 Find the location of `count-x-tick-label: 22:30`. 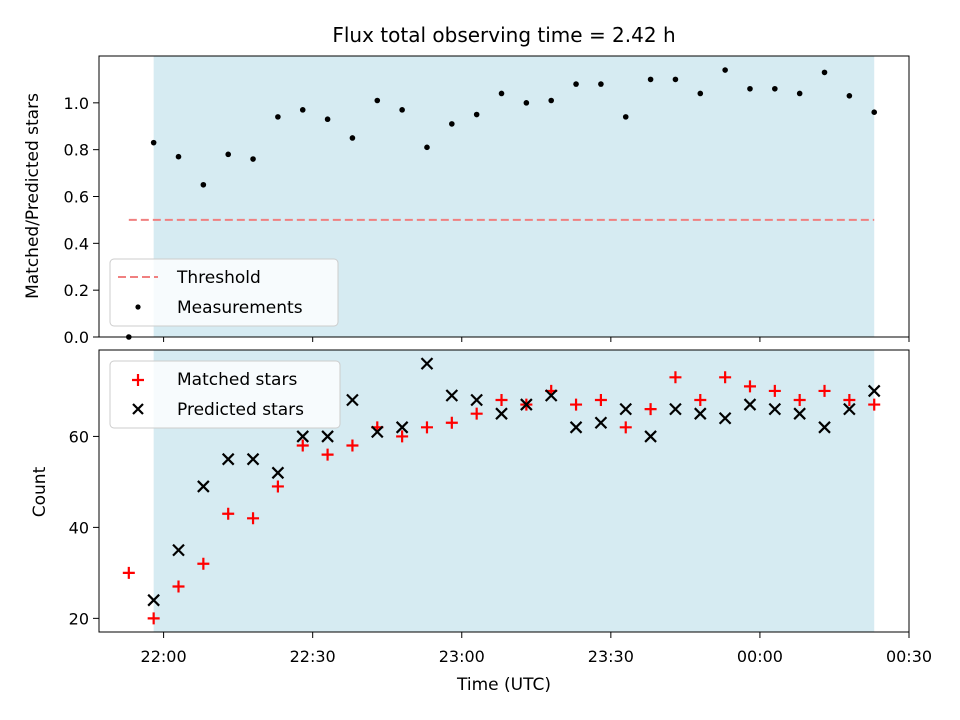

count-x-tick-label: 22:30 is located at coordinates (313, 656).